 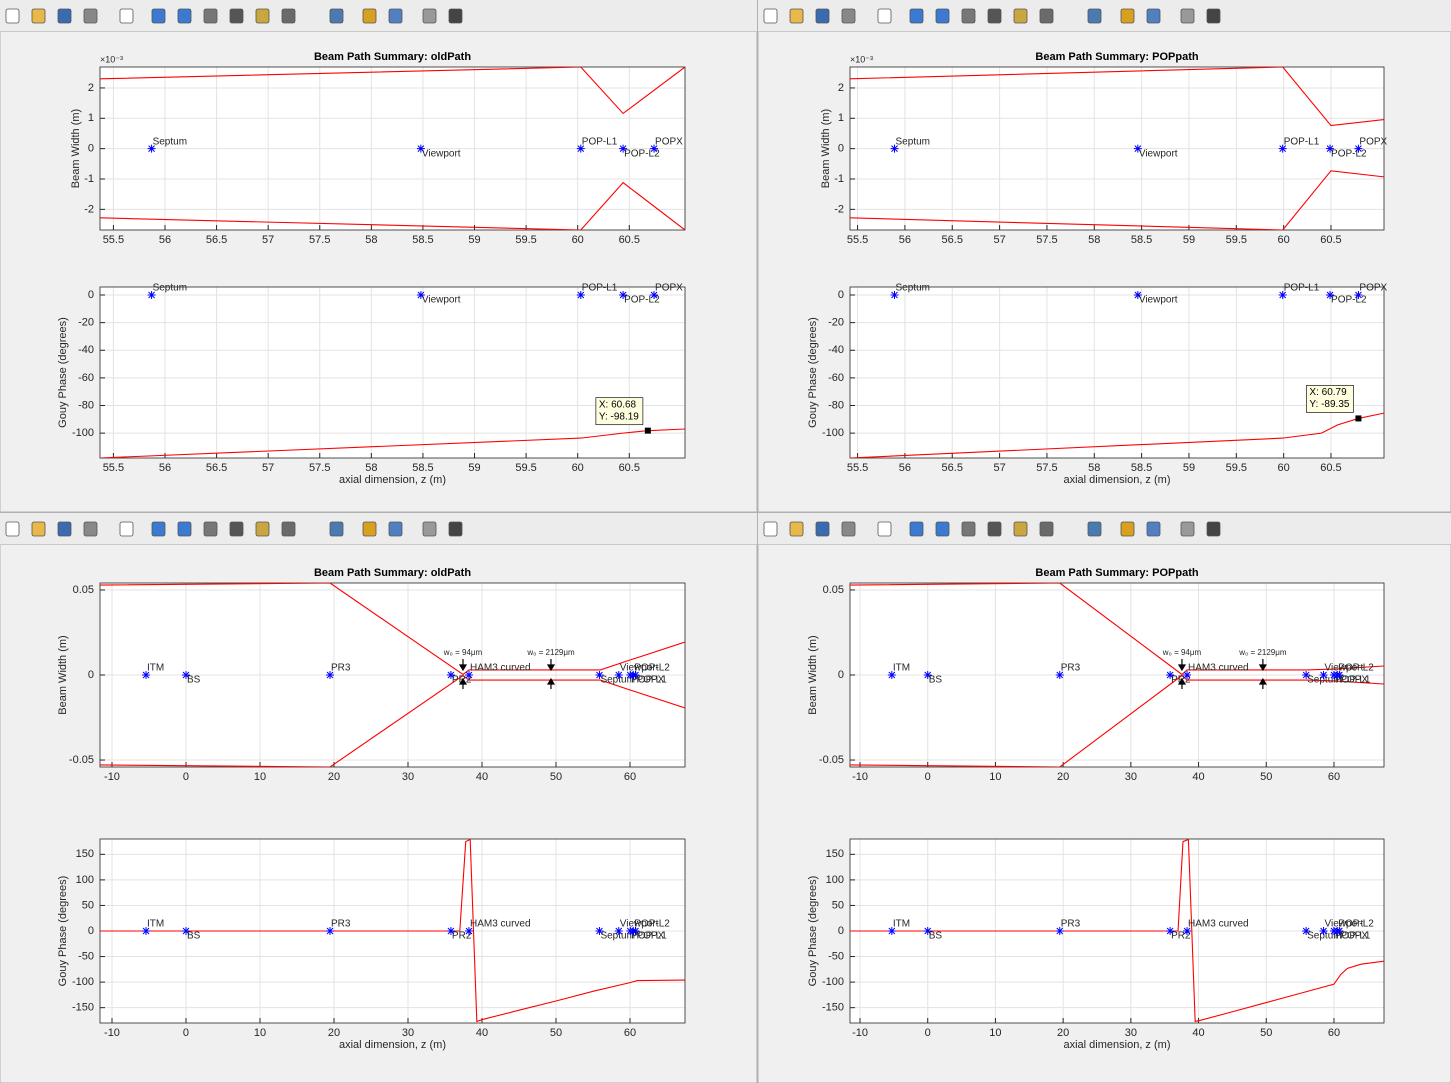 What do you see at coordinates (165, 468) in the screenshot?
I see `x-tick-label: 56` at bounding box center [165, 468].